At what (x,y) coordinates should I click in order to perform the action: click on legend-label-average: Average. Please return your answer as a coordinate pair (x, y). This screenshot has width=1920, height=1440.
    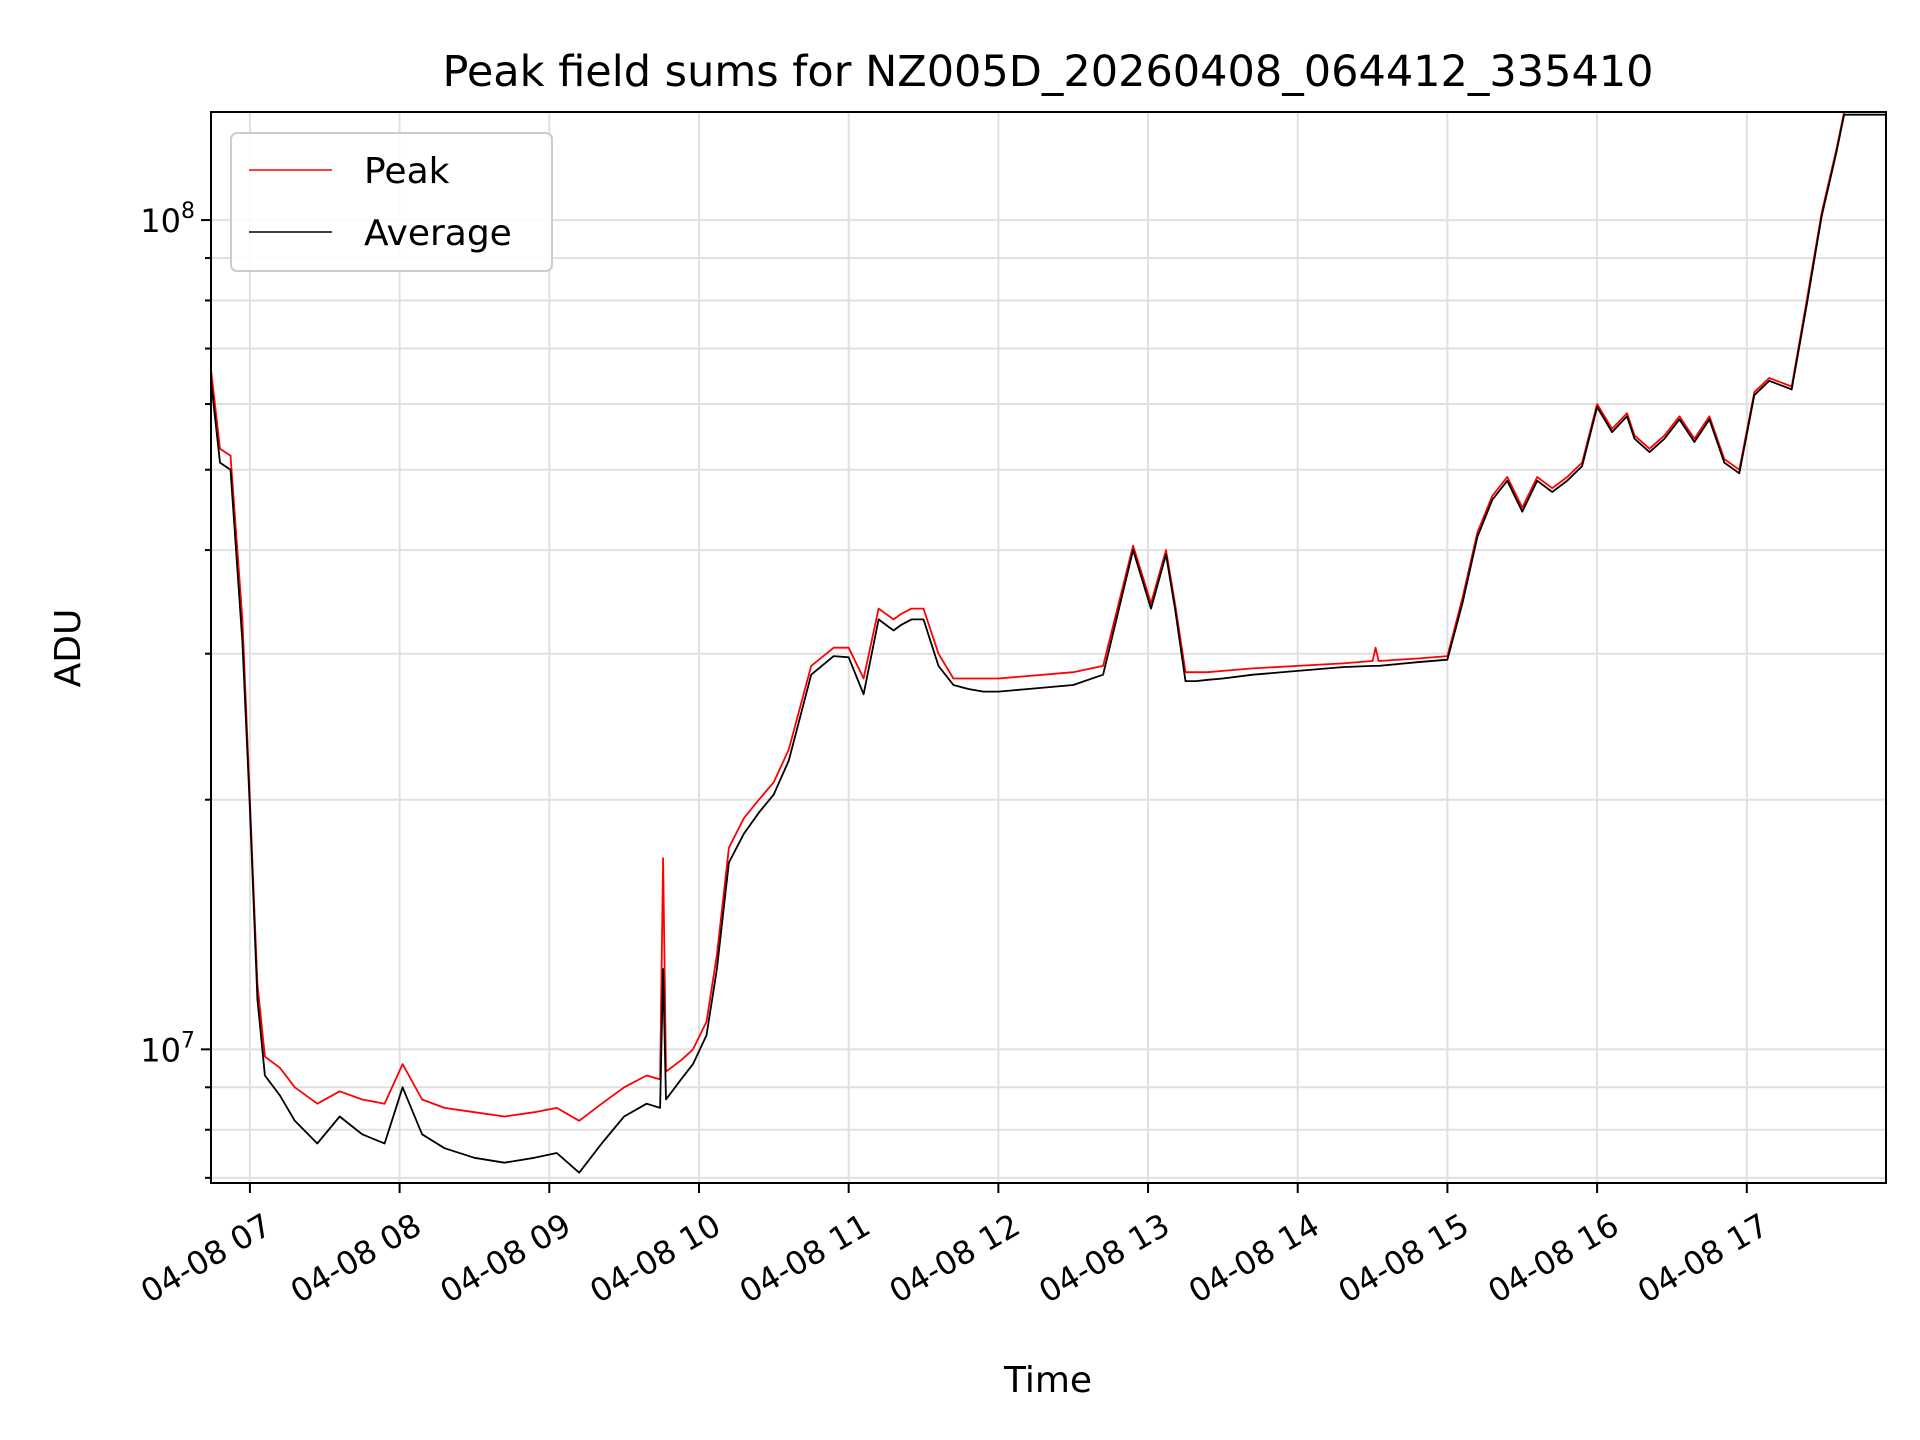
    Looking at the image, I should click on (438, 233).